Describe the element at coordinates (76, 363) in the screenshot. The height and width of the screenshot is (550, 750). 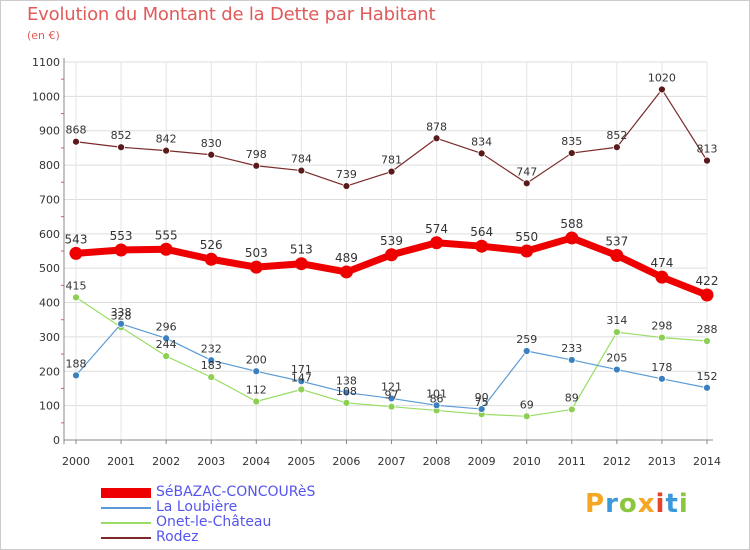
I see `series-1-data-label: 188` at that location.